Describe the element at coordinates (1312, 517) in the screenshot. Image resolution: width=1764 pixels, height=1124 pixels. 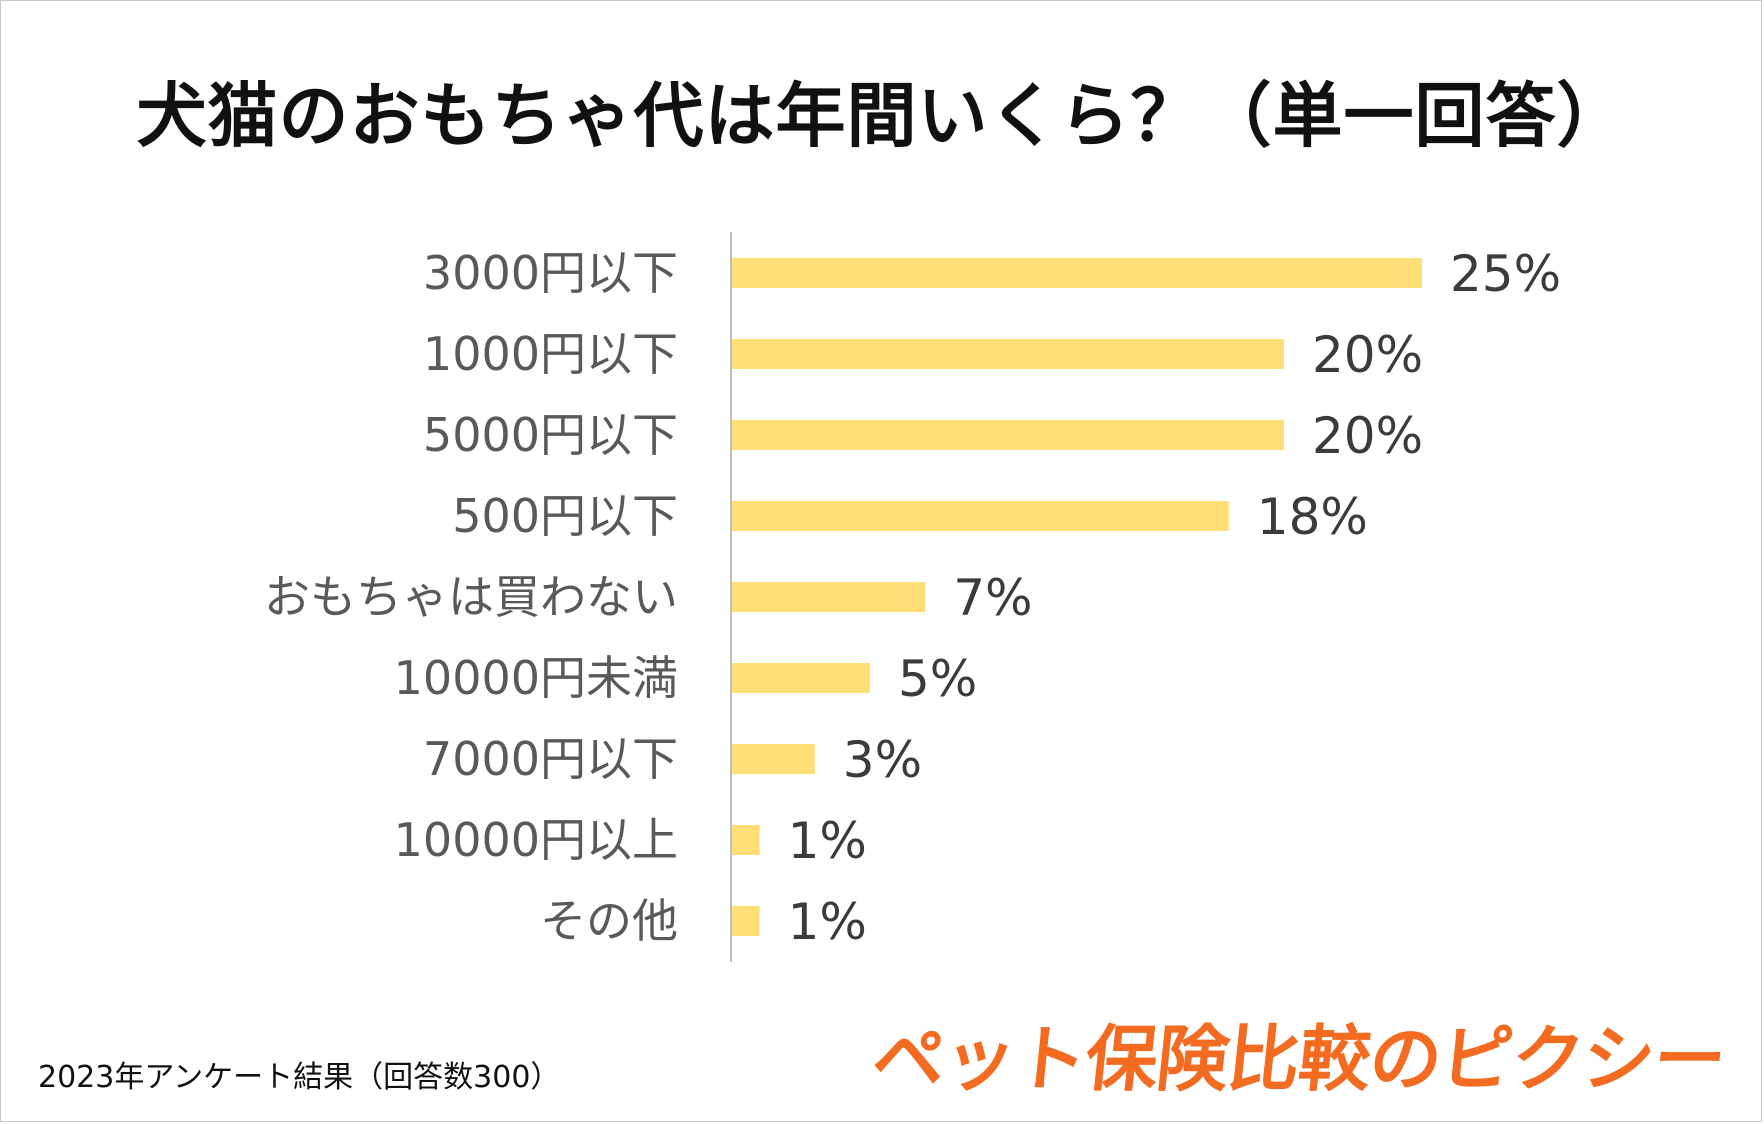
I see `data-label: 18%` at that location.